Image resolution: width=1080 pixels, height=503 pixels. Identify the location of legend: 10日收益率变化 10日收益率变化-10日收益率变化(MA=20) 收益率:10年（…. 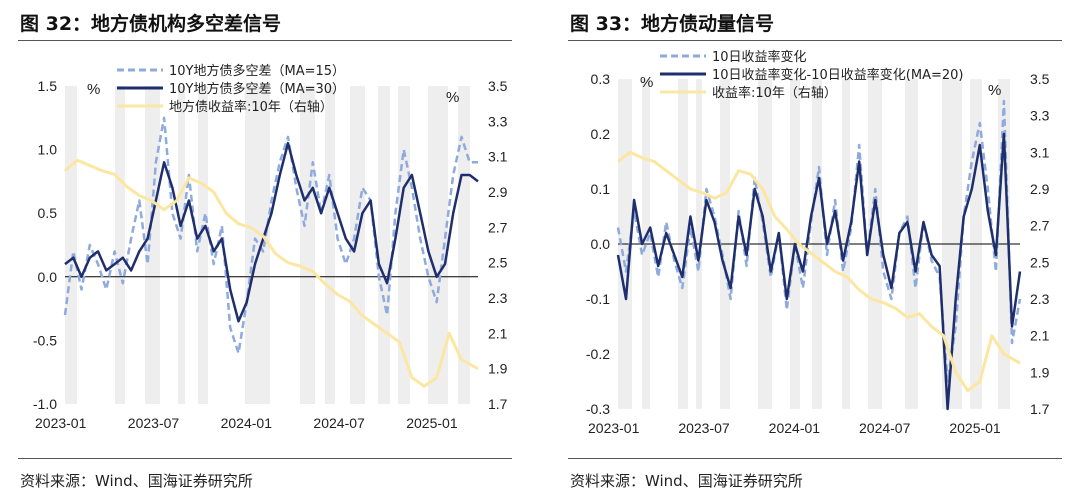
(811, 75).